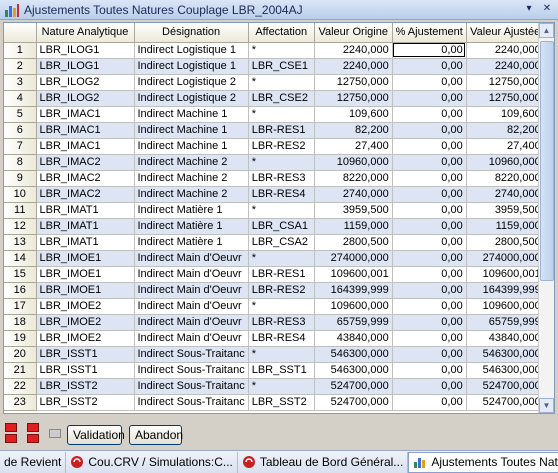 This screenshot has width=558, height=473. Describe the element at coordinates (281, 274) in the screenshot. I see `affectation-cell: LBR-RES1` at that location.